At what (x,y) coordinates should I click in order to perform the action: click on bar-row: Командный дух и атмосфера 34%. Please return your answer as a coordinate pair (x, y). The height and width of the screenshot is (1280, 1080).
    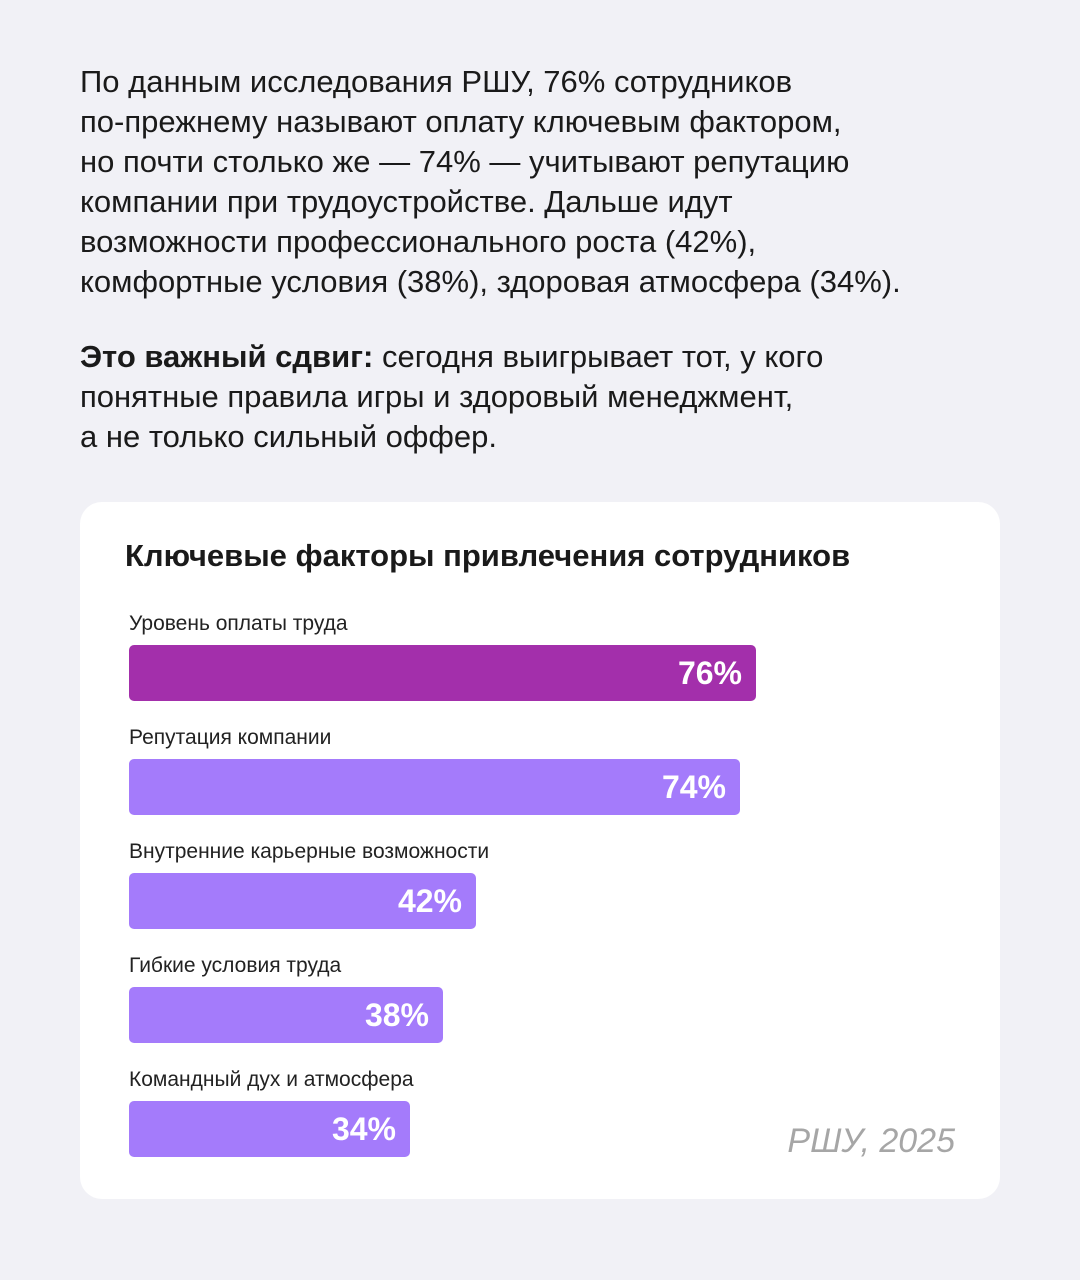
    Looking at the image, I should click on (529, 1117).